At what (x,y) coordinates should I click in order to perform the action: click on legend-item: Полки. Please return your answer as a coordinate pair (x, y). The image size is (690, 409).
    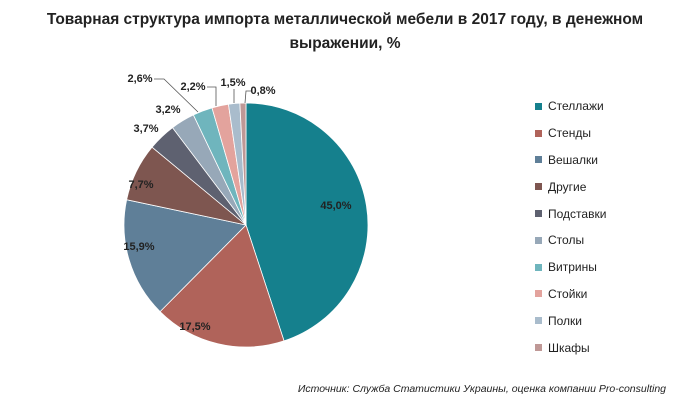
    Looking at the image, I should click on (570, 320).